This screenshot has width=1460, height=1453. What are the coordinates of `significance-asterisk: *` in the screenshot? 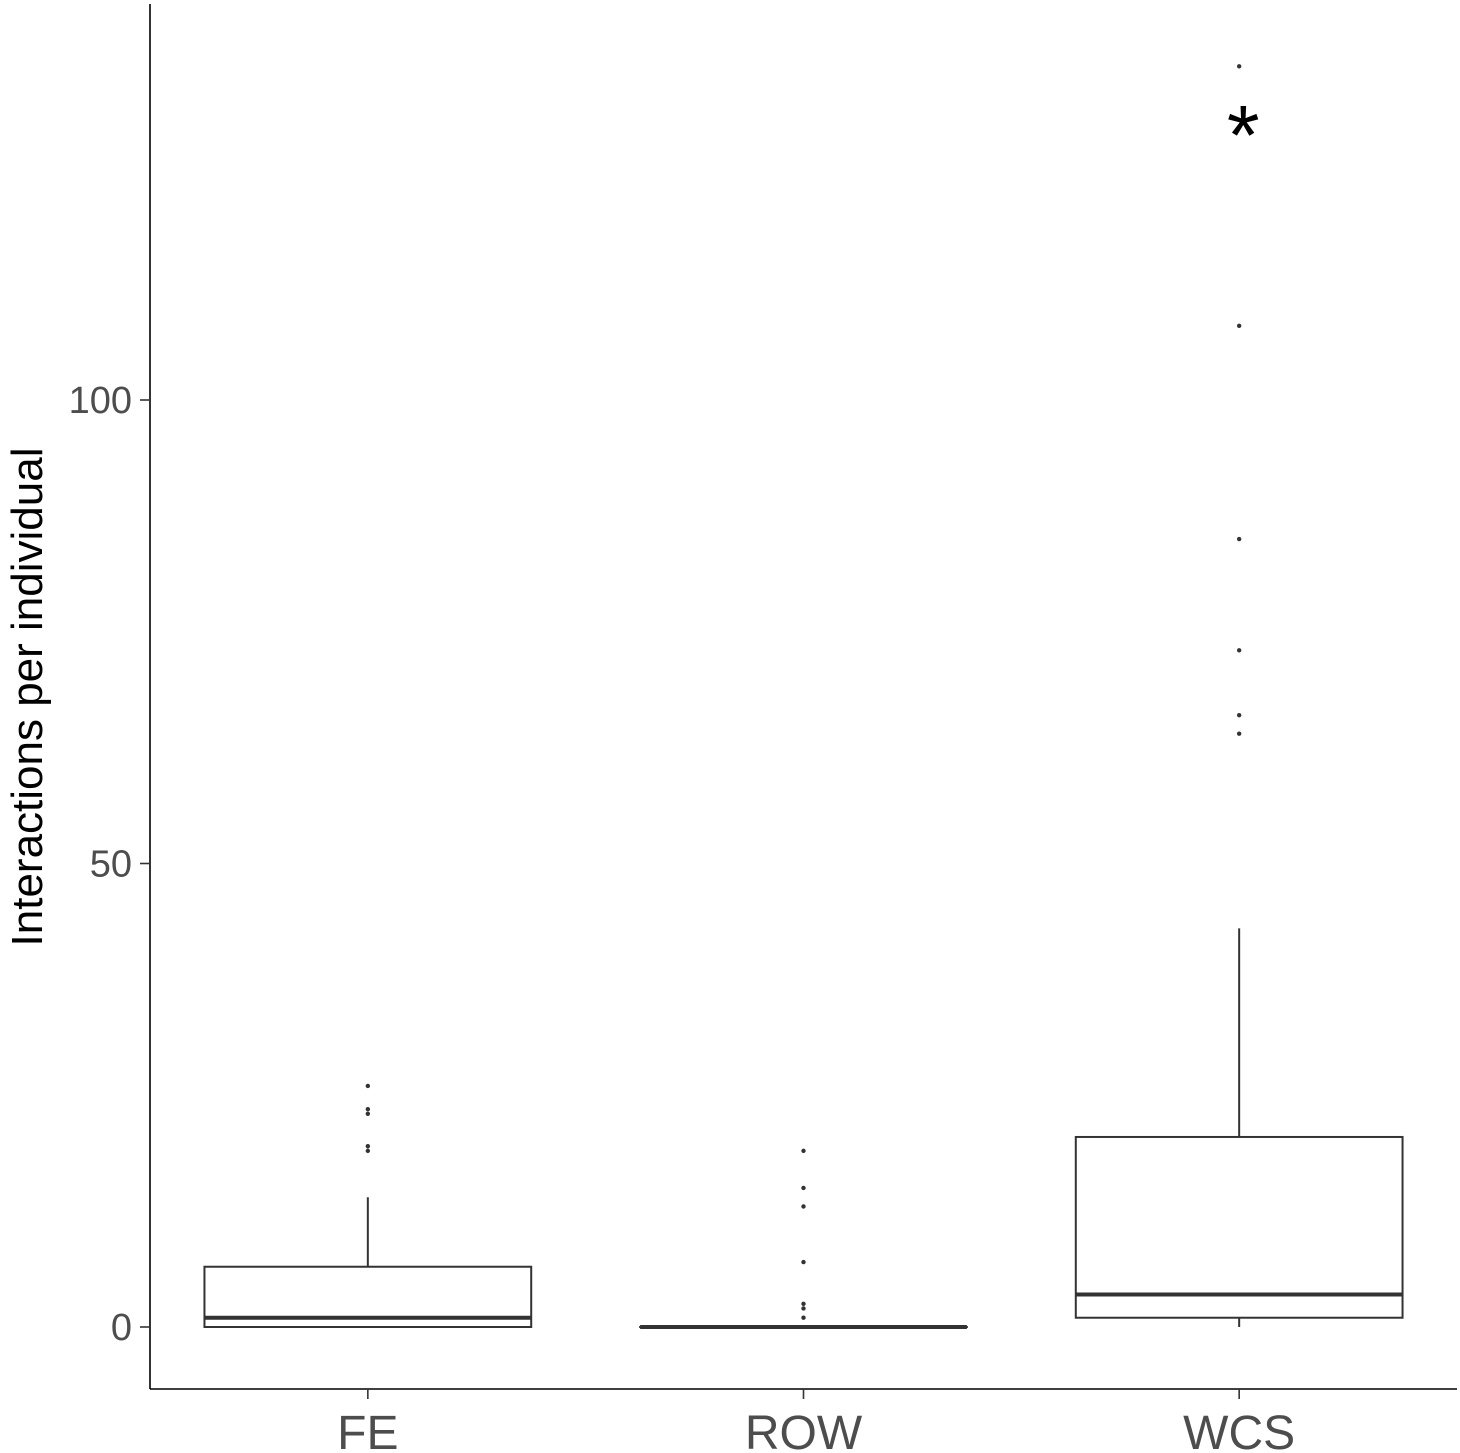 It's located at (1243, 135).